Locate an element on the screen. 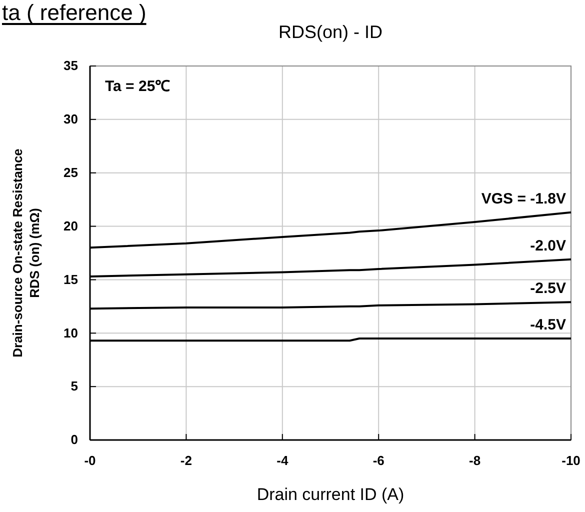 The image size is (585, 512). y-axis-title: Drain-source On-state Resistance RDS (on) (mΩ) is located at coordinates (26, 253).